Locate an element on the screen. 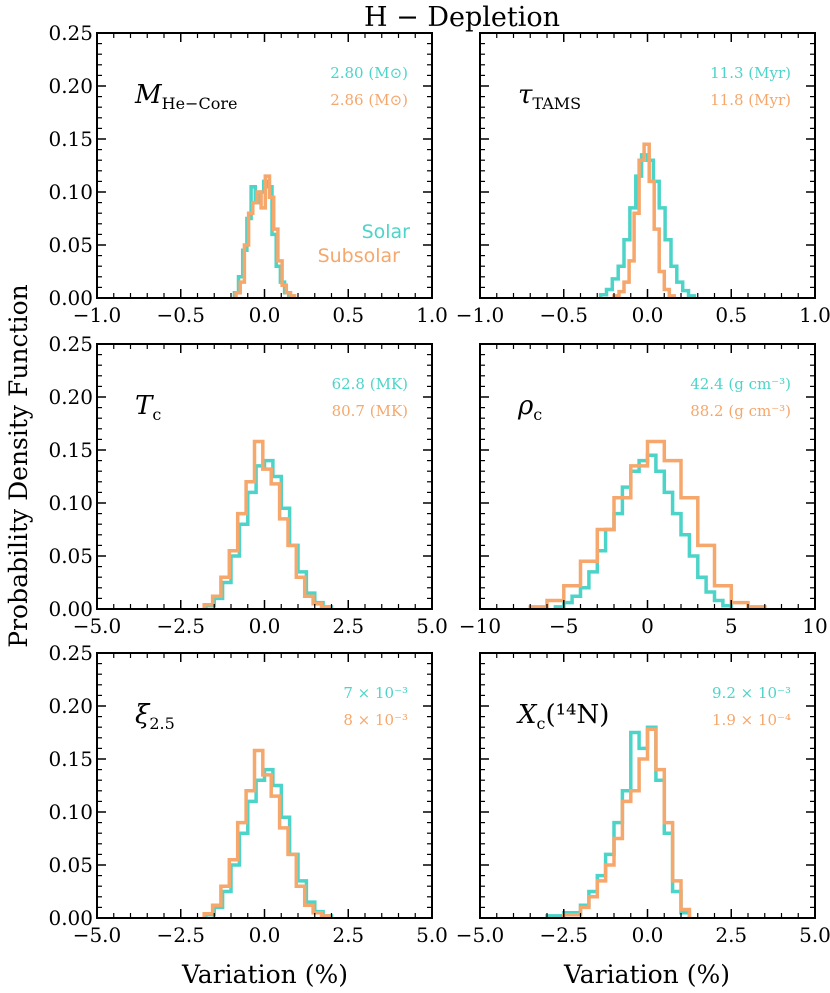 The height and width of the screenshot is (993, 830). annotation-subsolar: 80.7 (MK) is located at coordinates (370, 411).